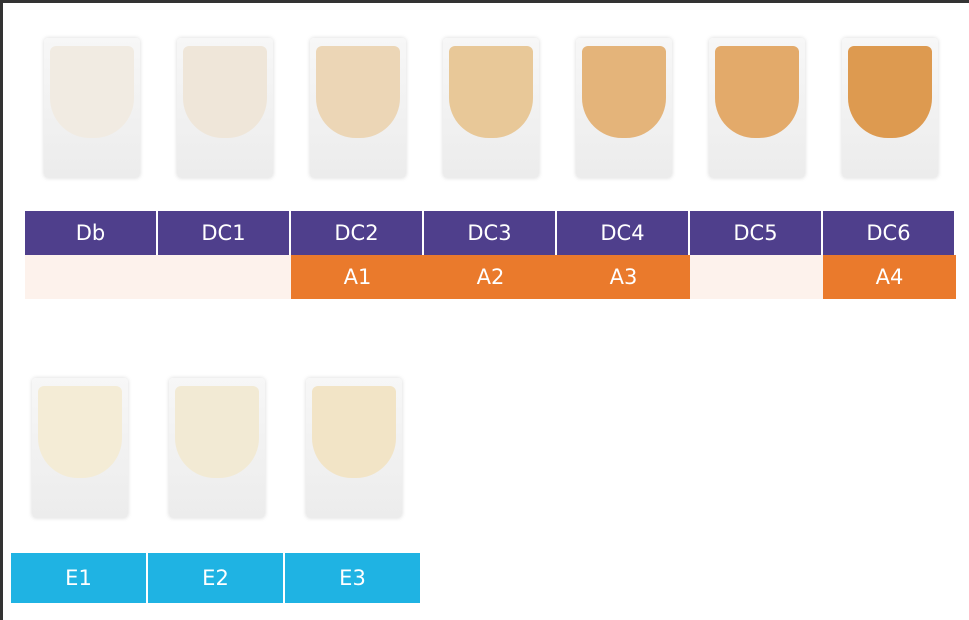 The width and height of the screenshot is (969, 620). Describe the element at coordinates (79, 578) in the screenshot. I see `shade-label: E1` at that location.